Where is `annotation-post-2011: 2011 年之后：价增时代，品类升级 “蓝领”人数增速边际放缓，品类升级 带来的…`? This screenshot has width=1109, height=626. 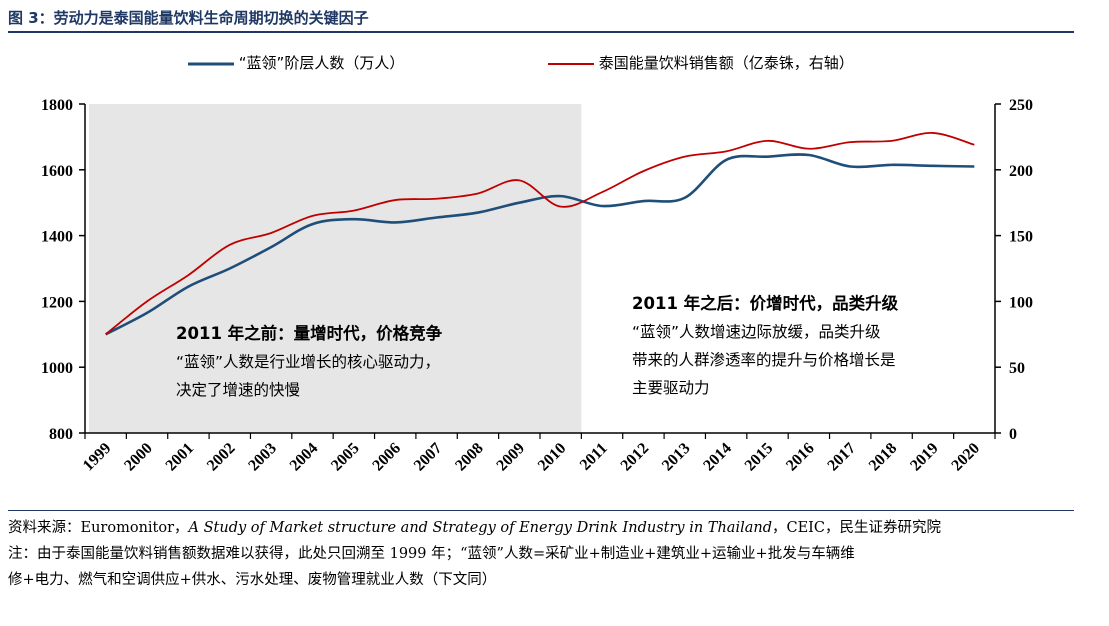 annotation-post-2011: 2011 年之后：价增时代，品类升级 “蓝领”人数增速边际放缓，品类升级 带来的… is located at coordinates (765, 346).